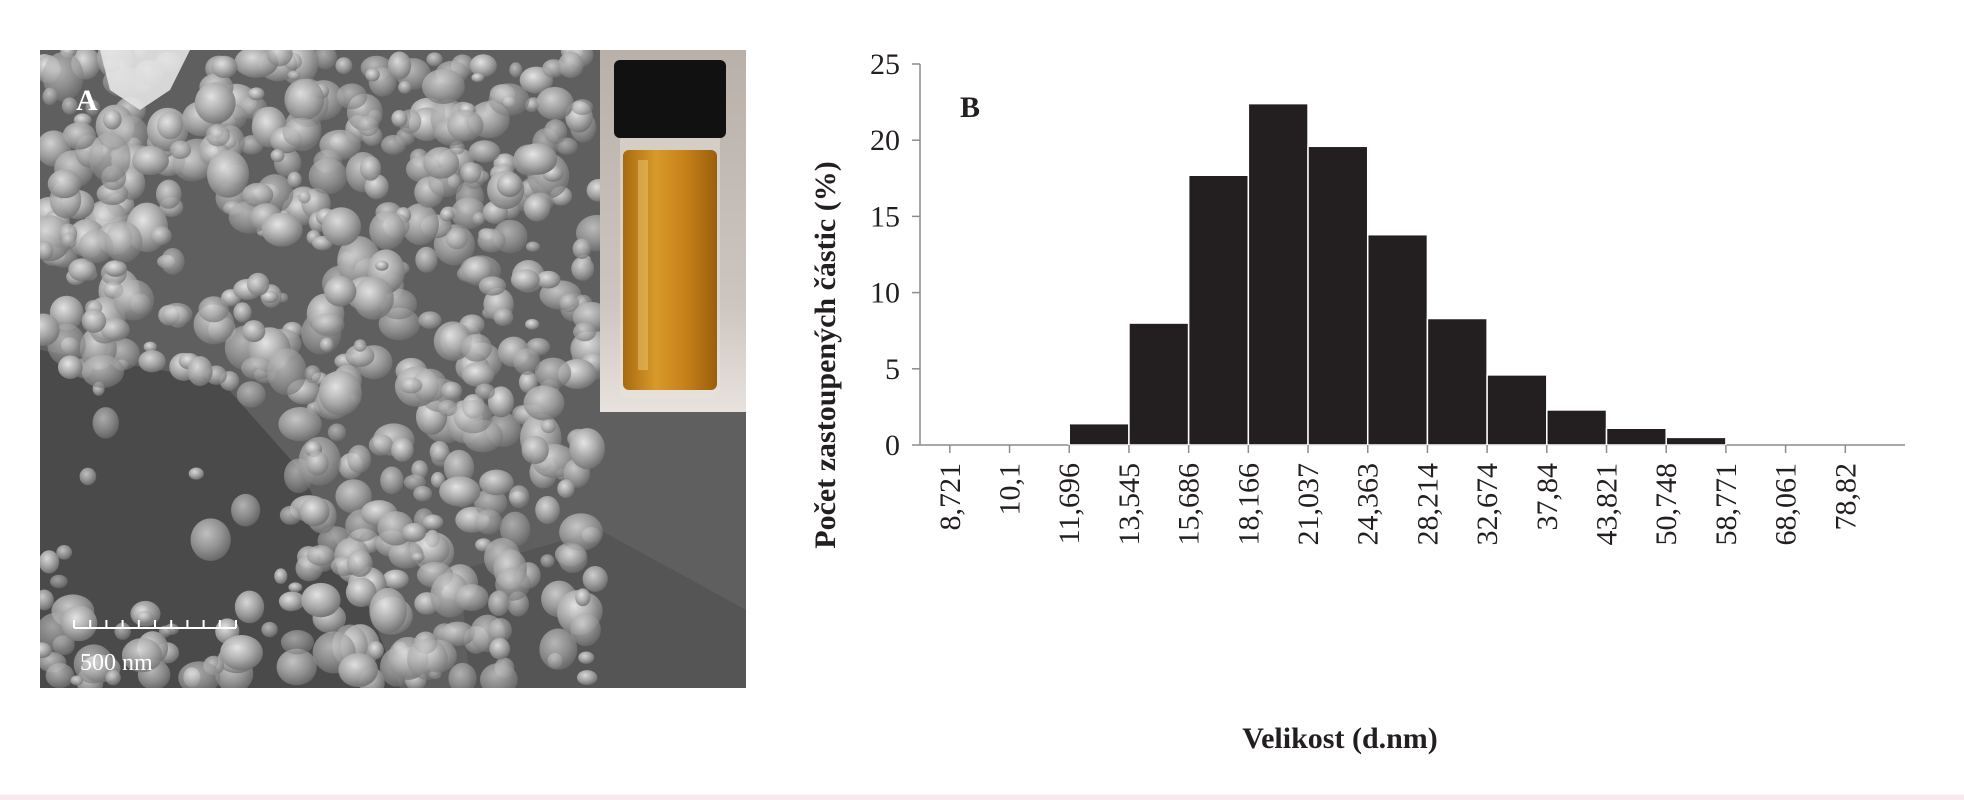 Image resolution: width=1964 pixels, height=800 pixels. Describe the element at coordinates (1487, 504) in the screenshot. I see `x-tick-label: 32,674` at that location.